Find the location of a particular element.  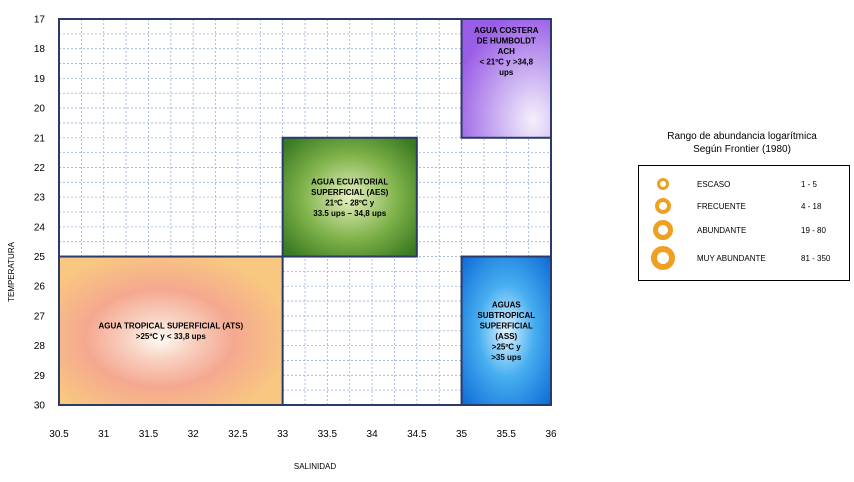

x-tick-label: 32.5 is located at coordinates (238, 434).